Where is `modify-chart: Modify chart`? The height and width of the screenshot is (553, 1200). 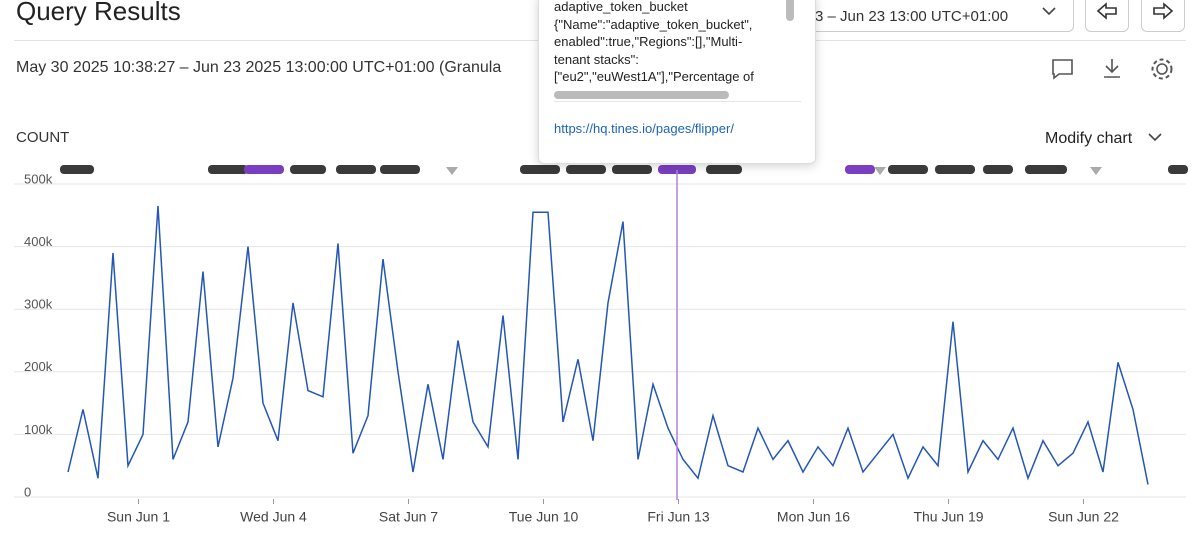
modify-chart: Modify chart is located at coordinates (1104, 139).